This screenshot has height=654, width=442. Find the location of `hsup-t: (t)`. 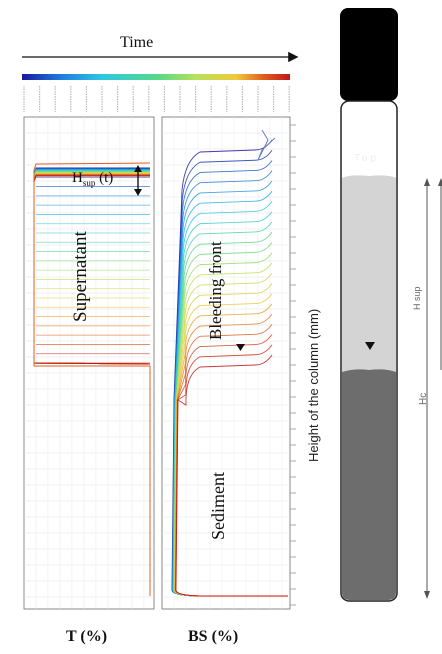

hsup-t: (t) is located at coordinates (106, 178).